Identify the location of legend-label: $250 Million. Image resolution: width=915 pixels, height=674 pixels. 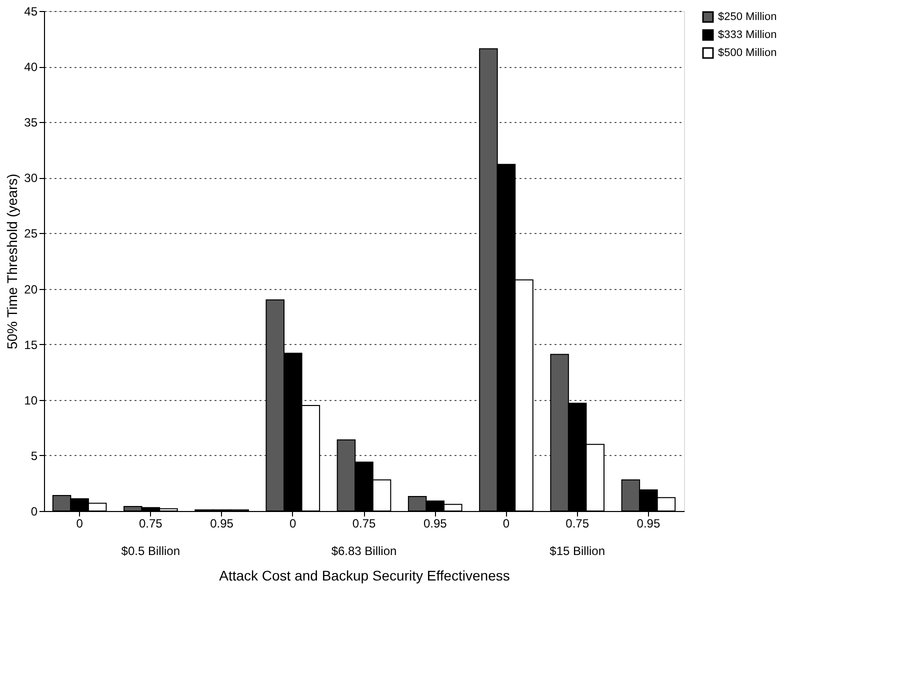
(747, 17).